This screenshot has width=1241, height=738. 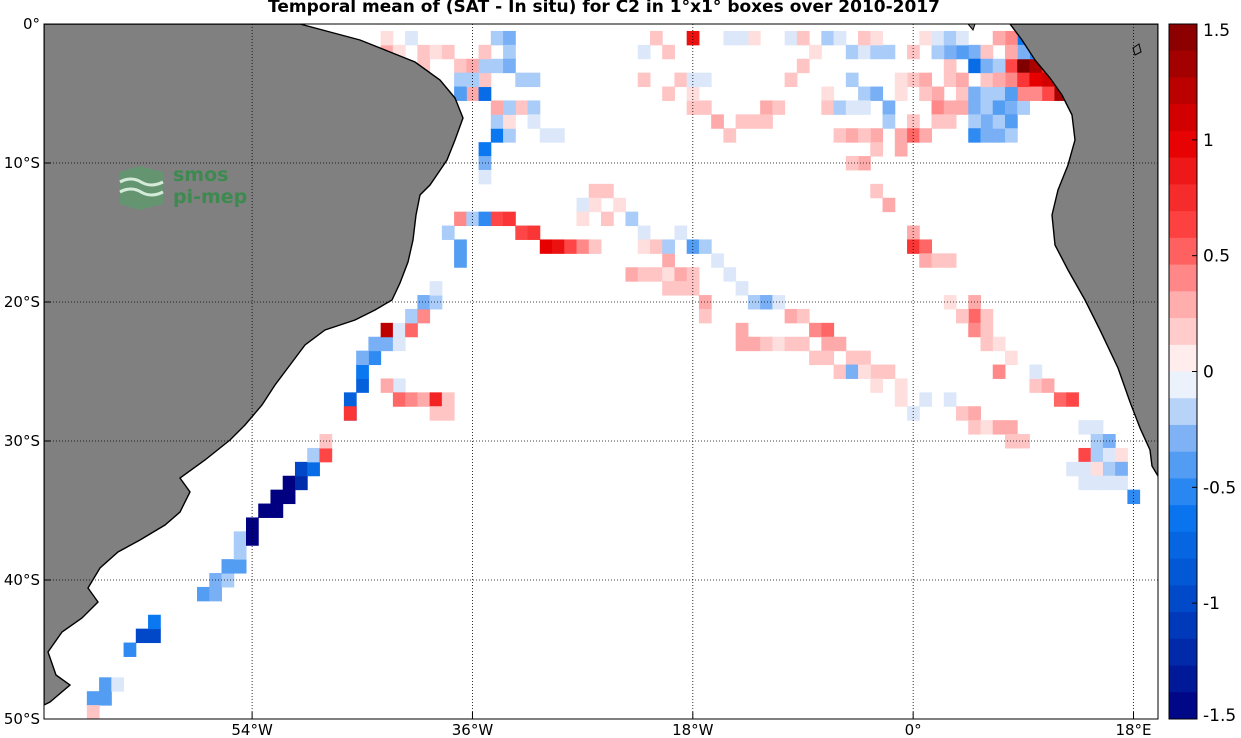 I want to click on lat-tick-label: 30°S, so click(x=22, y=441).